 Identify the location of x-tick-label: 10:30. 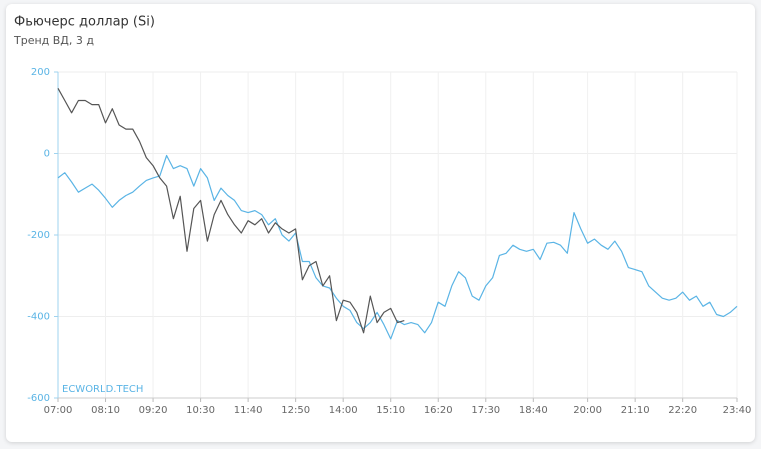
(200, 410).